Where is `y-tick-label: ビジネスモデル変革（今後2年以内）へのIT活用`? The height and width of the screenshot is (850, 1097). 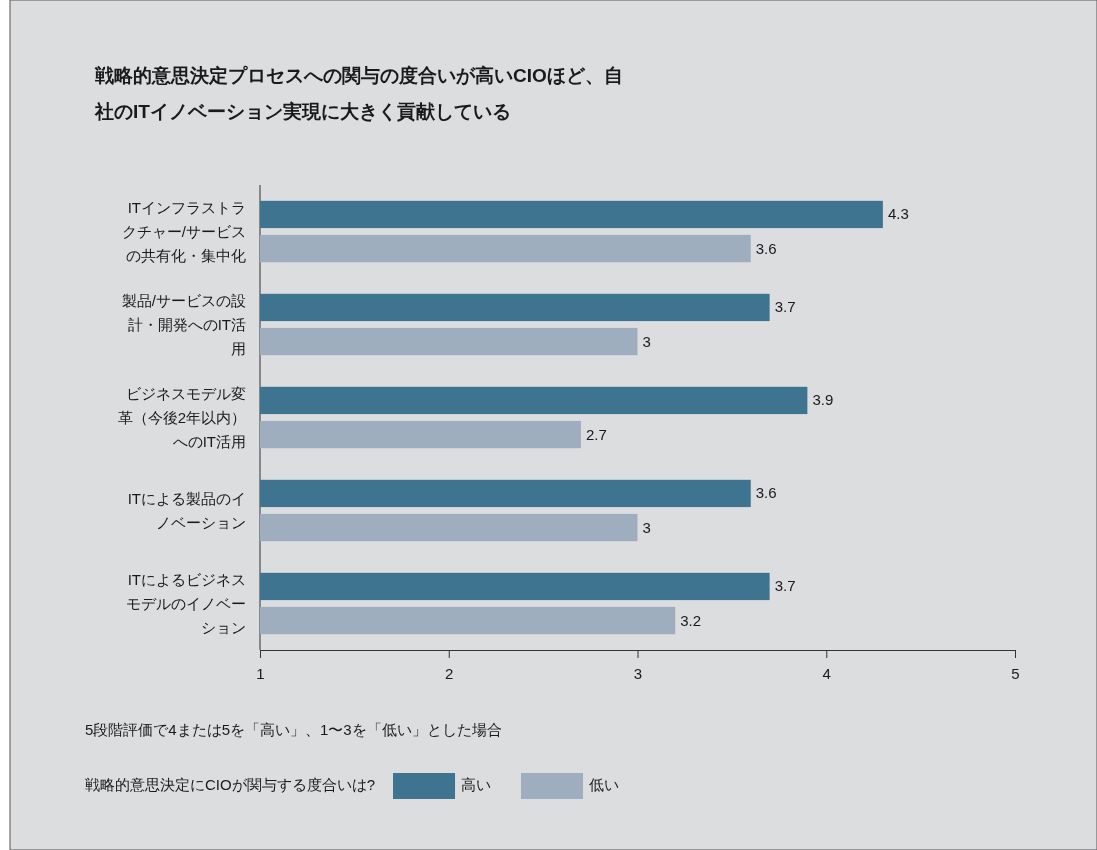 y-tick-label: ビジネスモデル変革（今後2年以内）へのIT活用 is located at coordinates (181, 417).